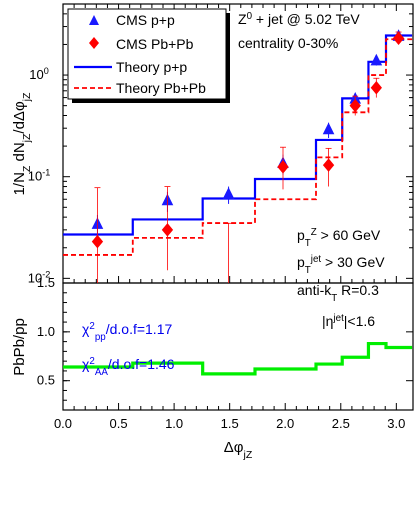 The width and height of the screenshot is (415, 526). Describe the element at coordinates (22, 143) in the screenshot. I see `top-y-axis-title: 1/NZ dNjZ/dΔφjZ` at that location.